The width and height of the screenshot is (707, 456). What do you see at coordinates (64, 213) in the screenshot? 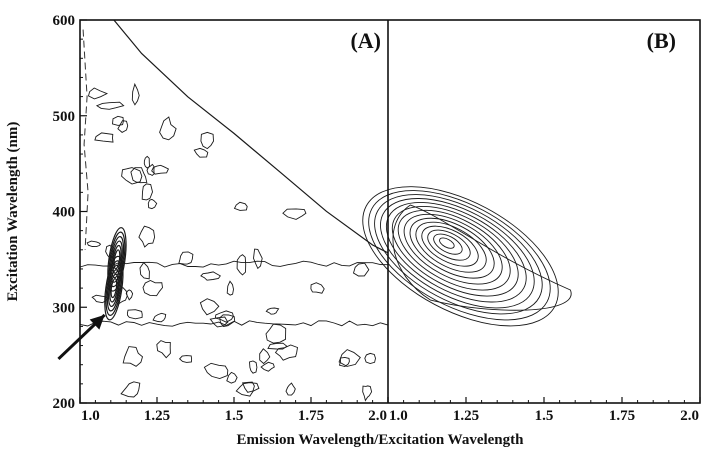
I see `y-tick-label: 400` at bounding box center [64, 213].